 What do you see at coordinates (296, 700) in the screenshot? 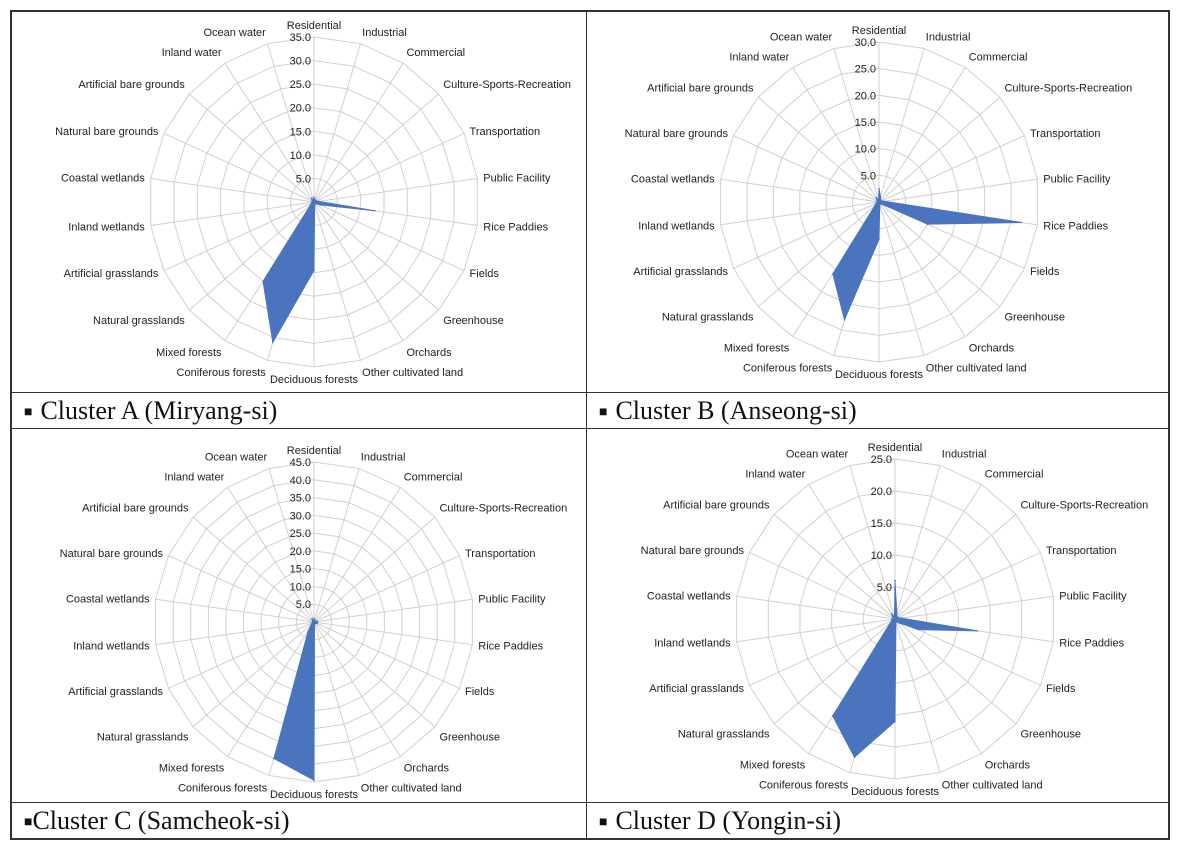
I see `data-series-area` at bounding box center [296, 700].